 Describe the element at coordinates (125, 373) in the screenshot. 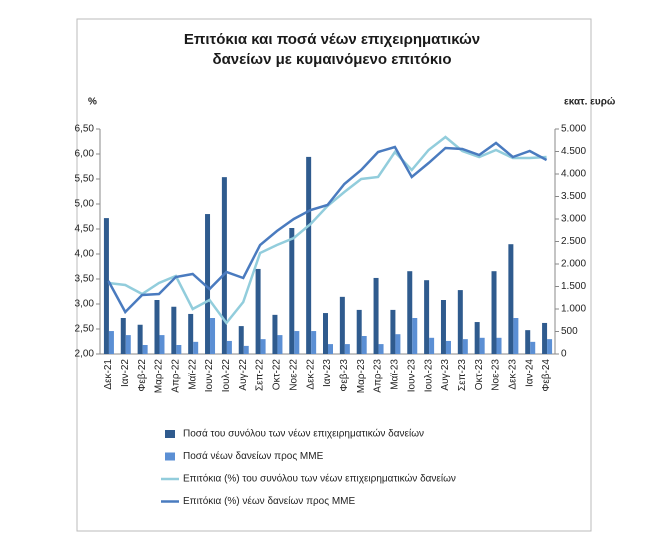

I see `x-tick-label: Ιαν-22` at that location.